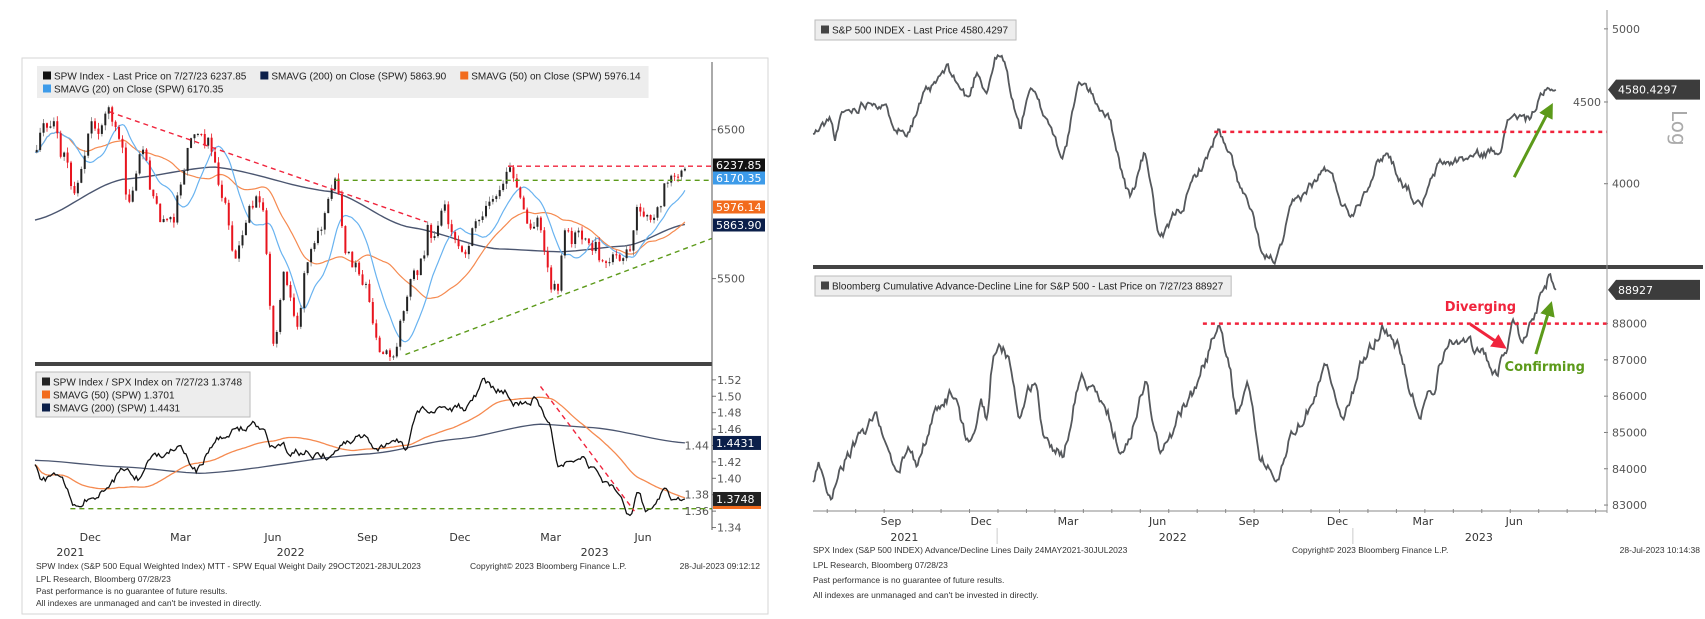 This screenshot has height=619, width=1705. Describe the element at coordinates (737, 442) in the screenshot. I see `last-value-box` at that location.